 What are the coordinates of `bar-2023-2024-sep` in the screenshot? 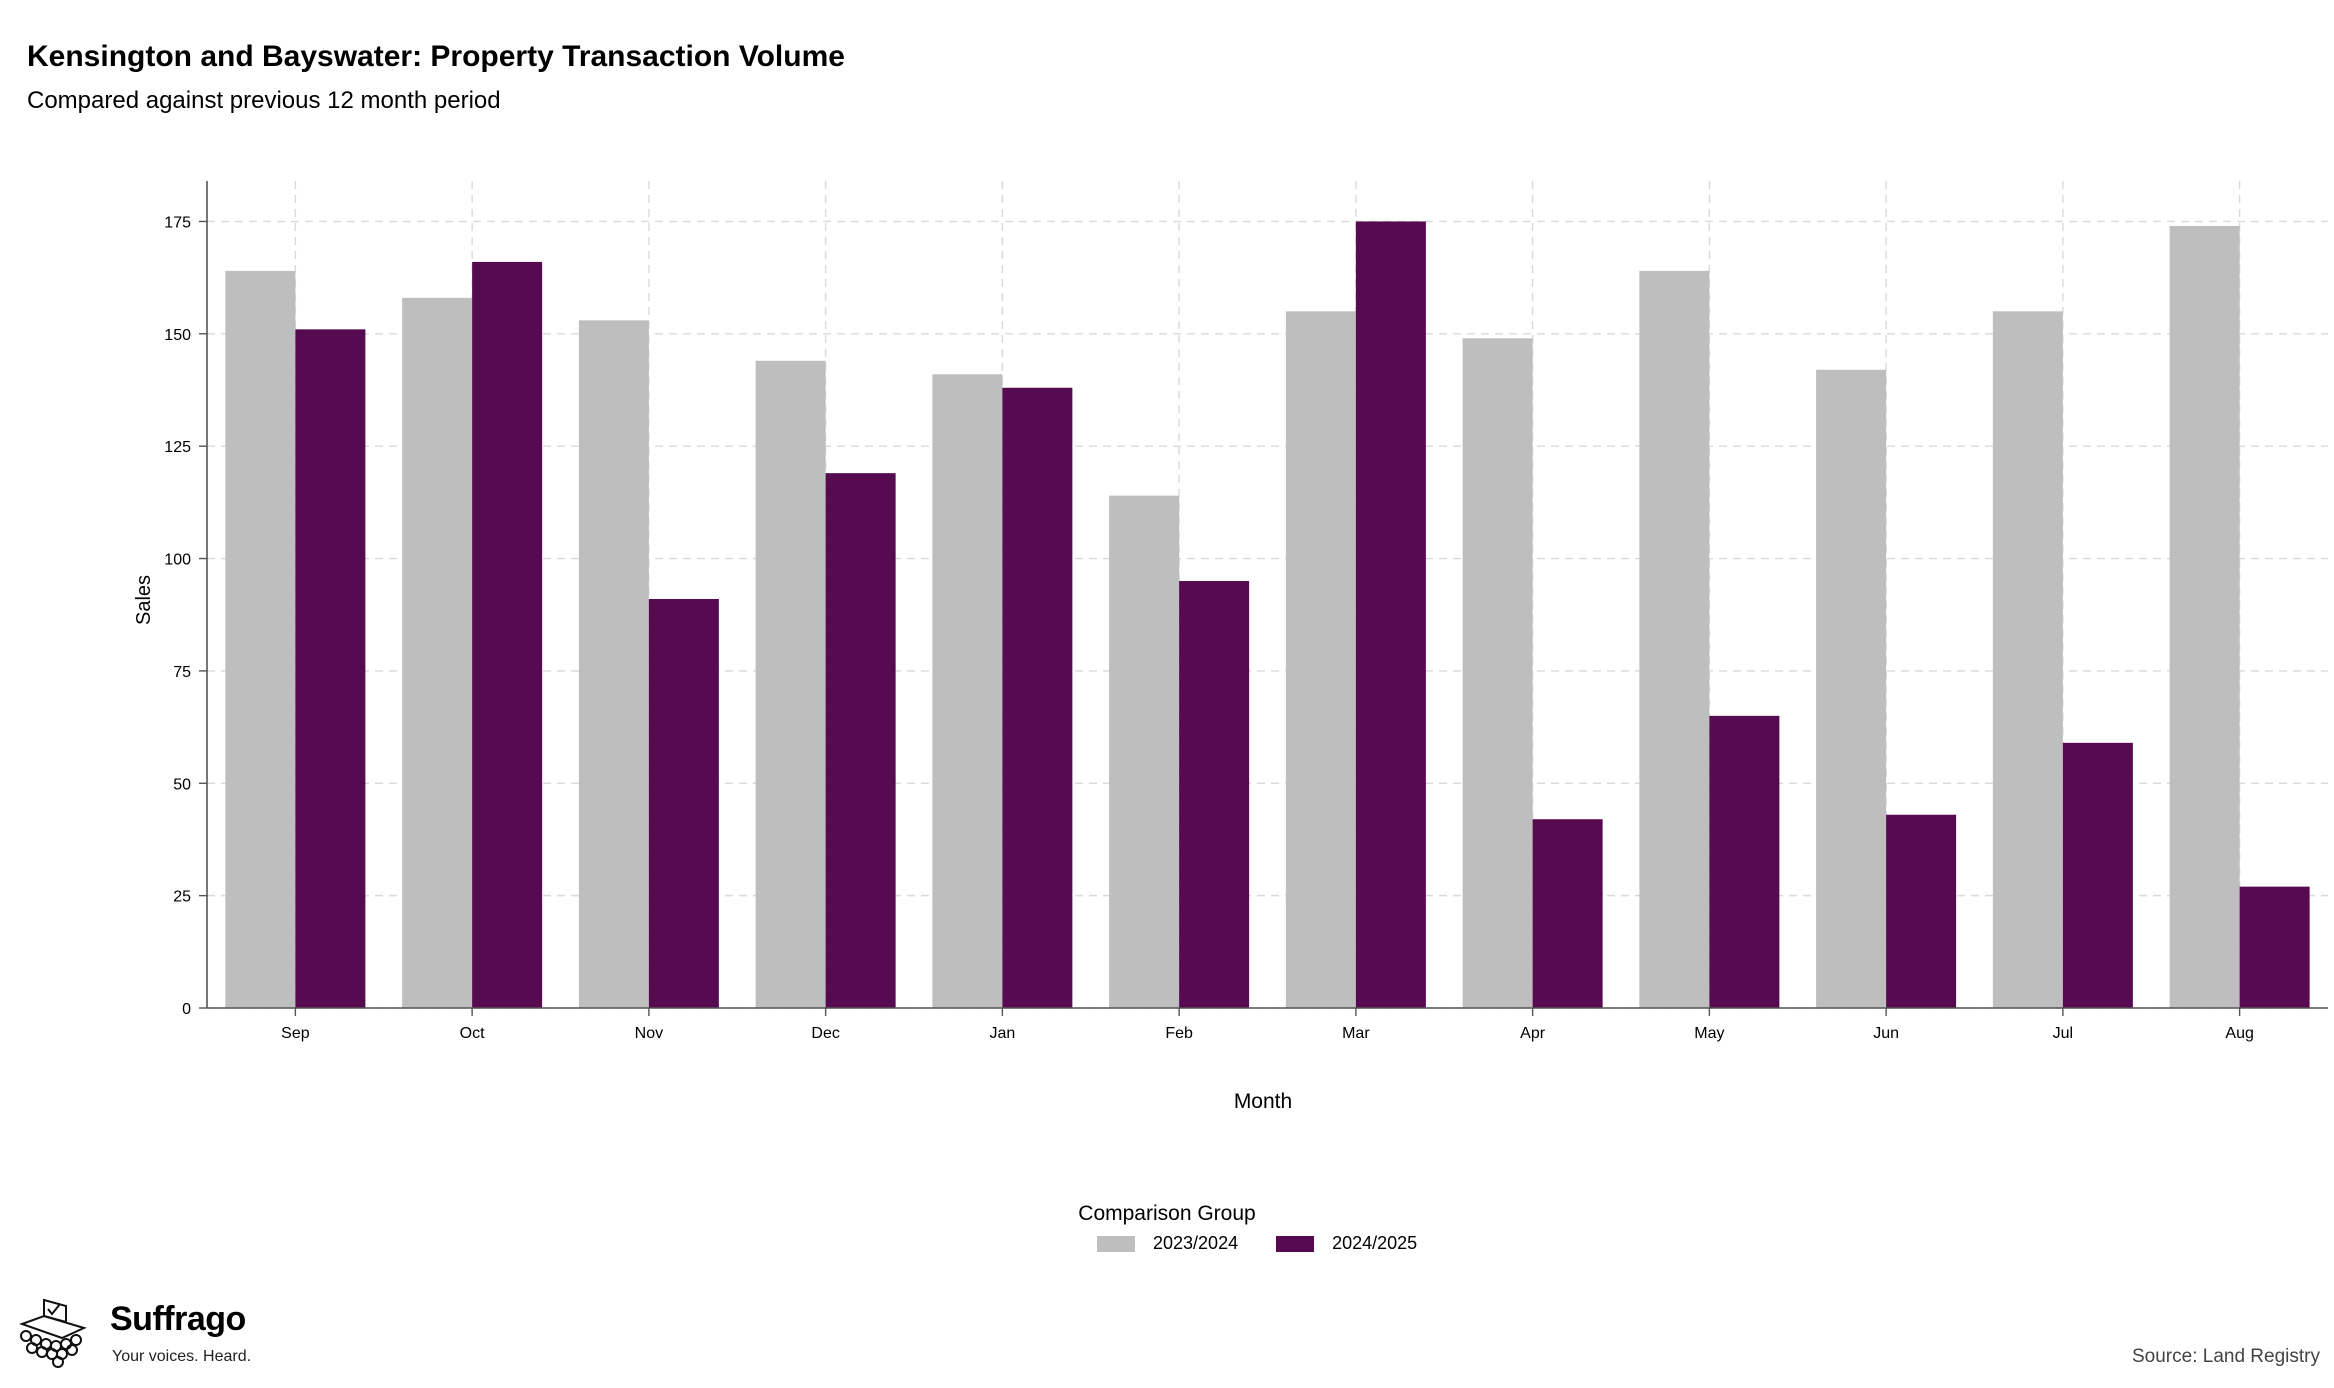 It's located at (260, 639).